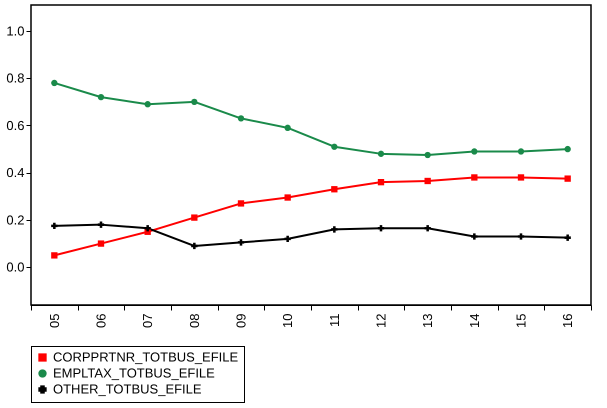  Describe the element at coordinates (15, 267) in the screenshot. I see `y-tick-label: 0.0` at that location.